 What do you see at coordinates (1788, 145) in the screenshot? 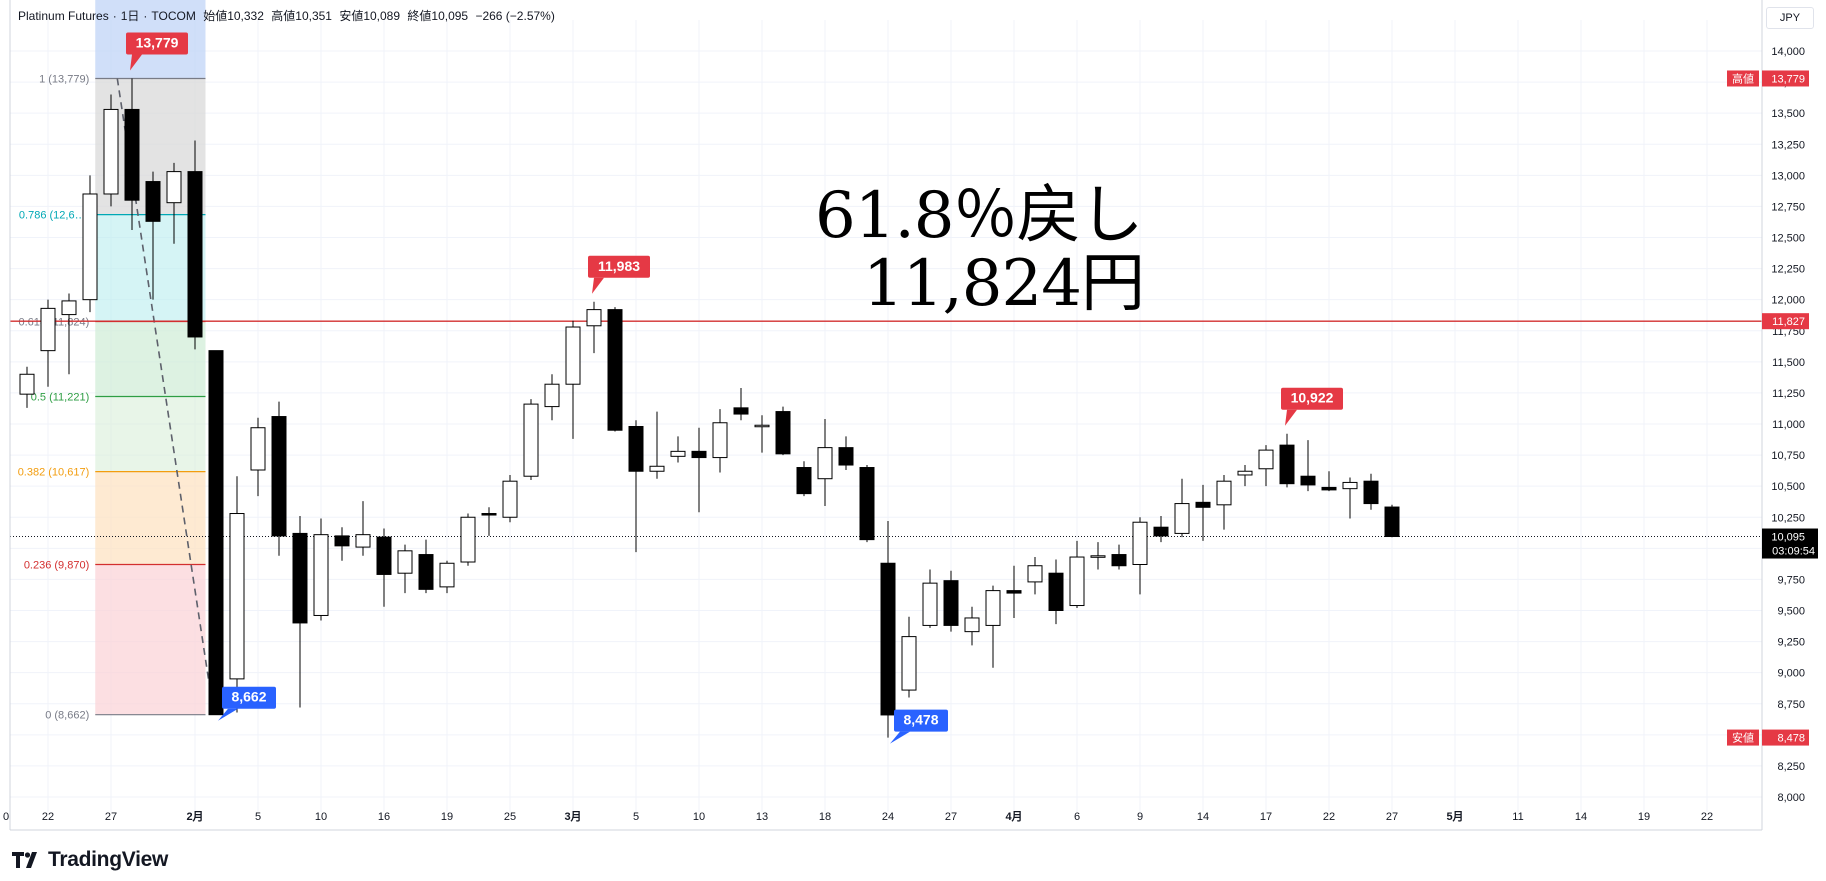
I see `price-axis-tick: 13,250` at bounding box center [1788, 145].